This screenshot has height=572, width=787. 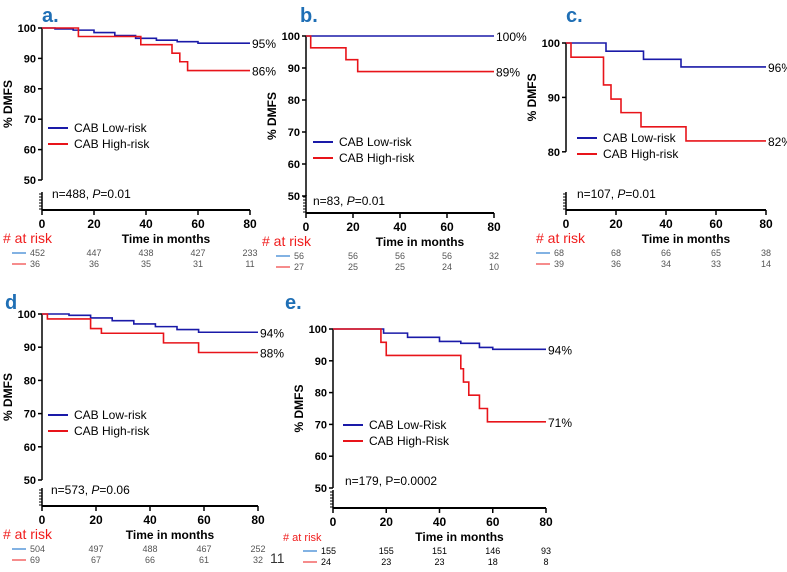 I want to click on legend-label: CAB High-Risk, so click(x=409, y=441).